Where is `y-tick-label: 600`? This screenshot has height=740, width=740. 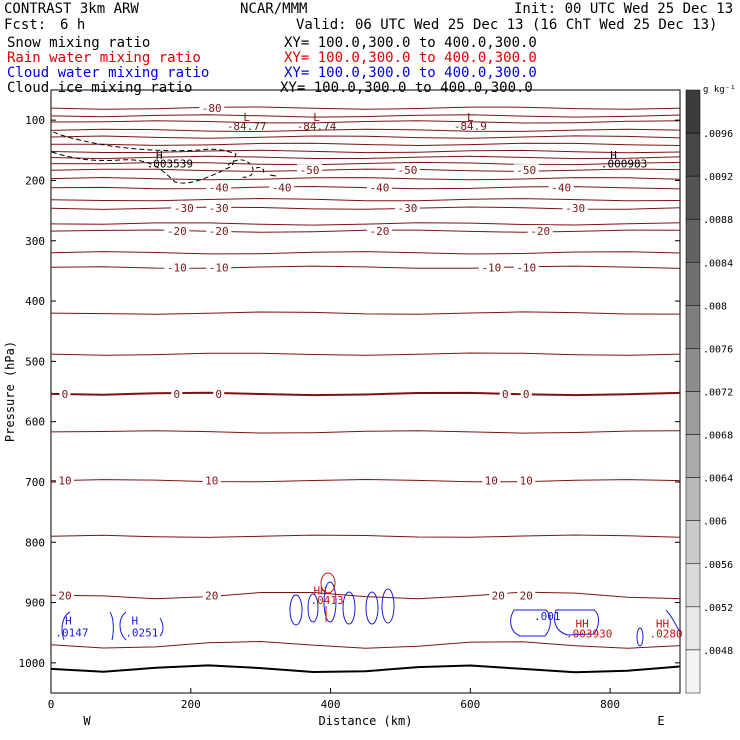 y-tick-label: 600 is located at coordinates (35, 422).